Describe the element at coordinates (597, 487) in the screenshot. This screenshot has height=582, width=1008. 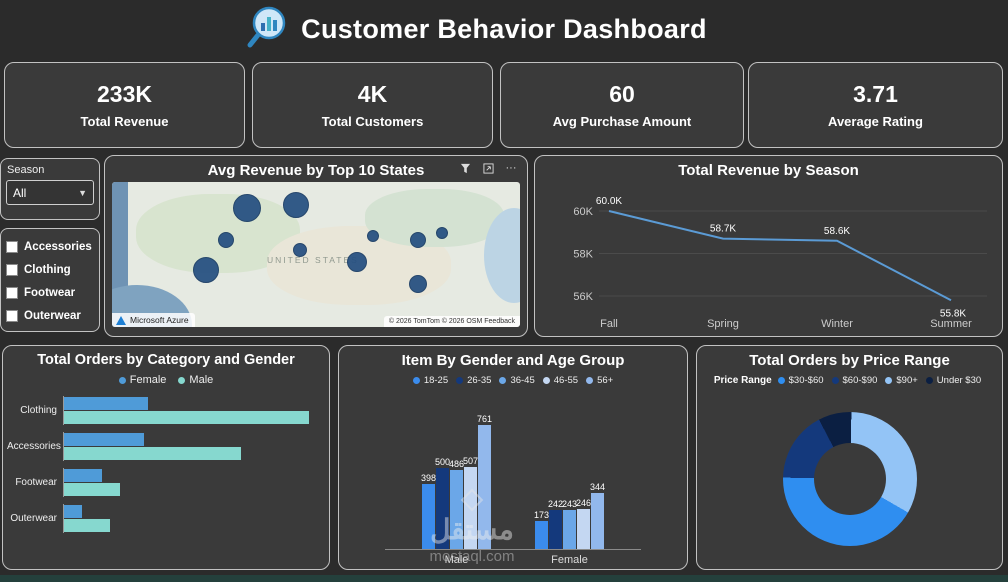
I see `data-label: 344` at that location.